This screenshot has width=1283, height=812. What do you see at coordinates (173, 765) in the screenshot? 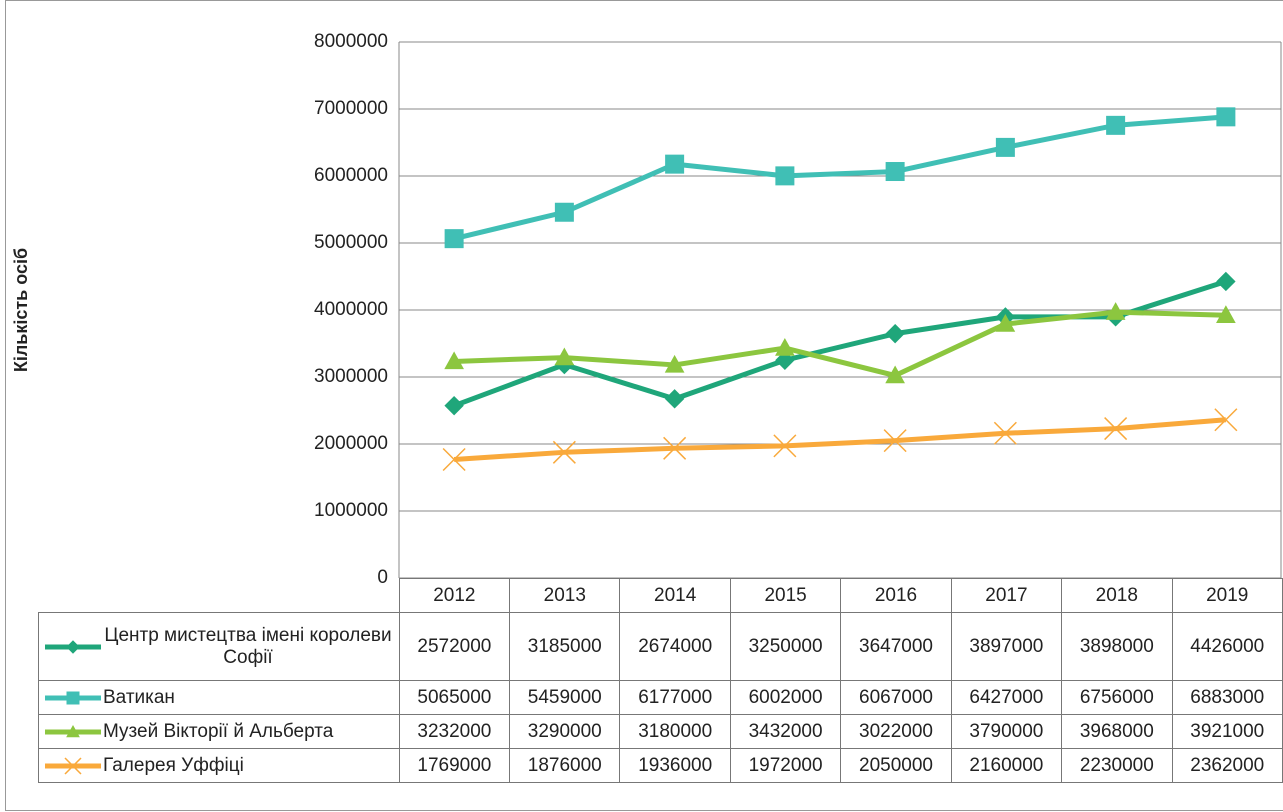
I see `legend-label: Галерея Уффіці` at bounding box center [173, 765].